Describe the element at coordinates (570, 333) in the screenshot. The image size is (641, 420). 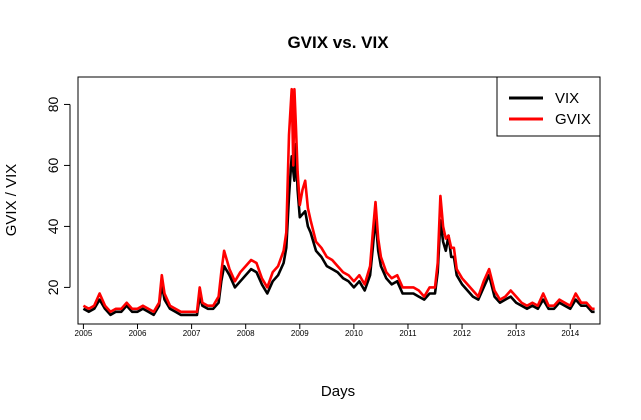
I see `x-tick-label: 2014` at that location.